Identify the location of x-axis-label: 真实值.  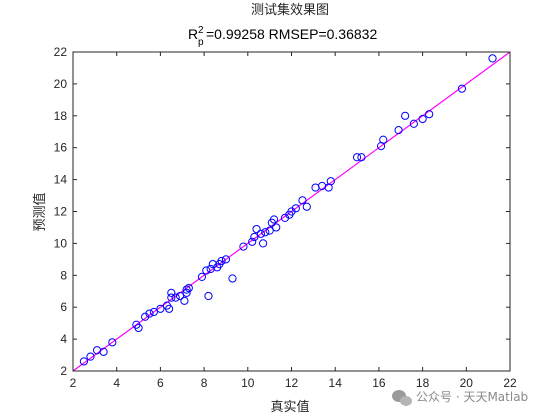
(289, 407).